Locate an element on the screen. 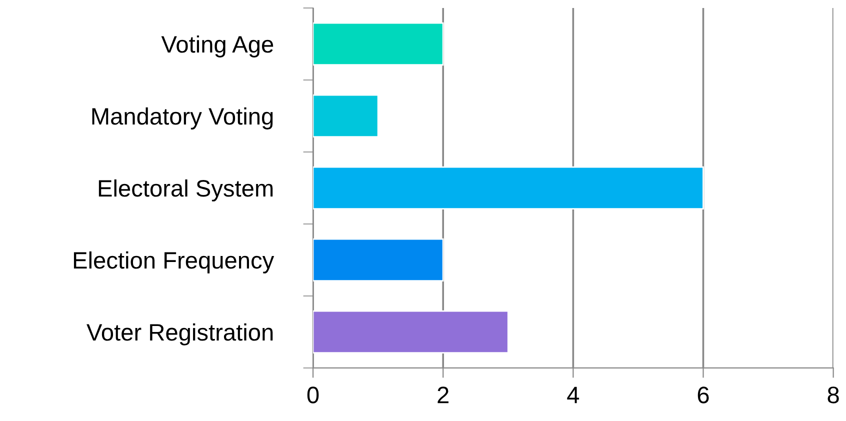 Image resolution: width=846 pixels, height=421 pixels. x-tick-label: 2 is located at coordinates (443, 395).